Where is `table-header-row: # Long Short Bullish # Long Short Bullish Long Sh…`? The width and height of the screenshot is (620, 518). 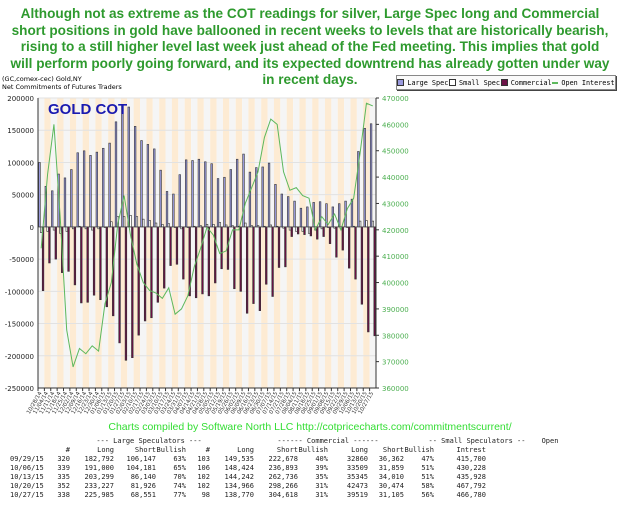
table-header-row: # Long Short Bullish # Long Short Bullish Long Sh… is located at coordinates (290, 450).